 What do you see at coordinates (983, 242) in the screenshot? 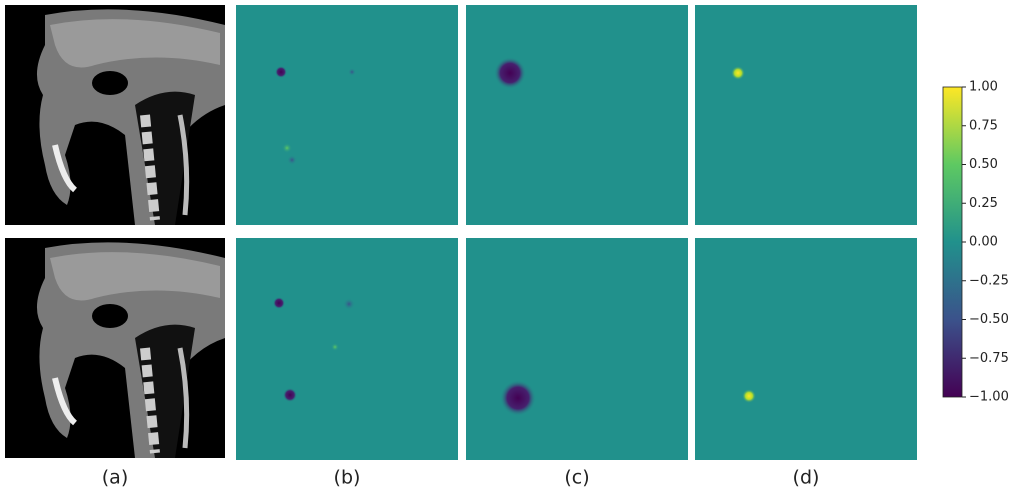
I see `tick-label: 0.00` at bounding box center [983, 242].